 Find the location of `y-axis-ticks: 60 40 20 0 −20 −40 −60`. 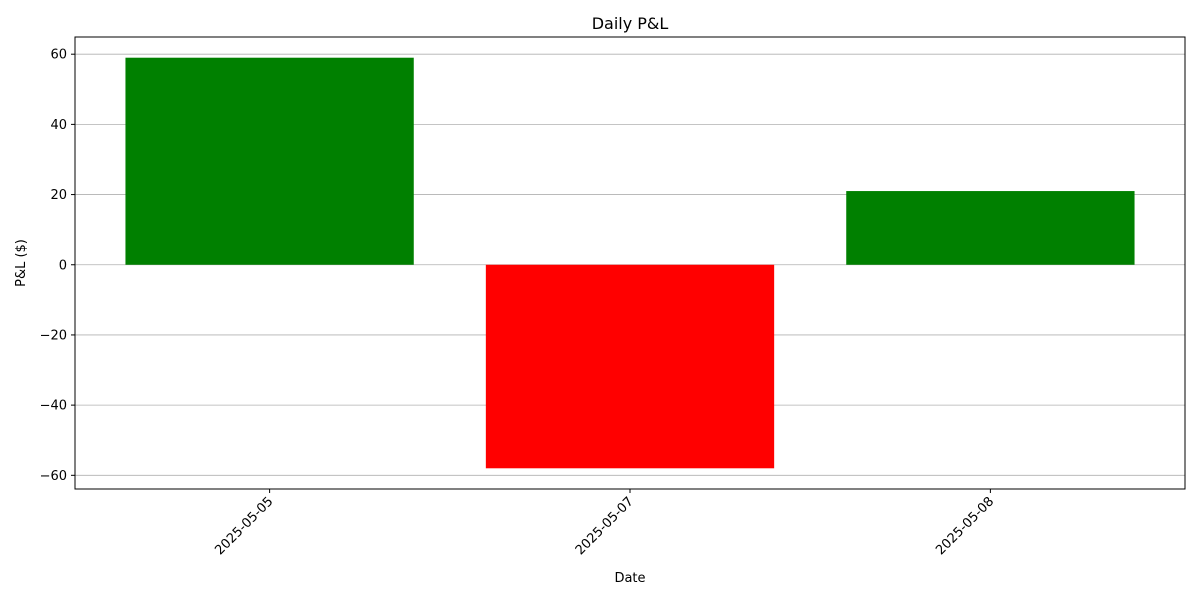

y-axis-ticks: 60 40 20 0 −20 −40 −60 is located at coordinates (57, 266).